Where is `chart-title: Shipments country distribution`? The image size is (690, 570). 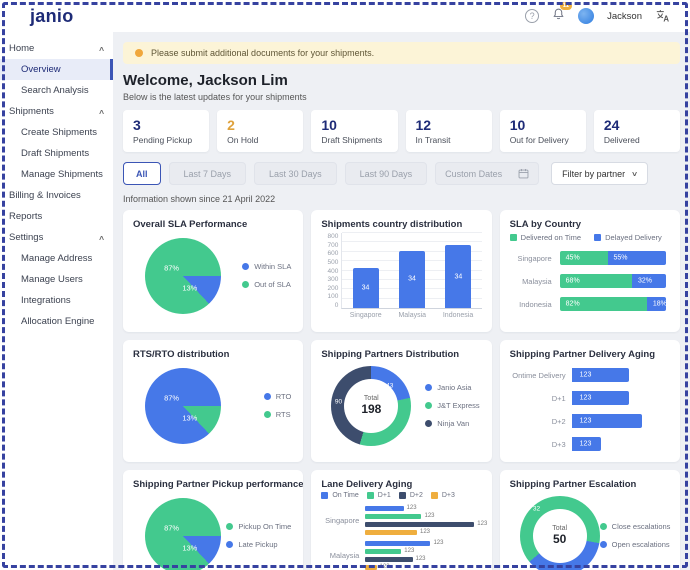 chart-title: Shipments country distribution is located at coordinates (392, 224).